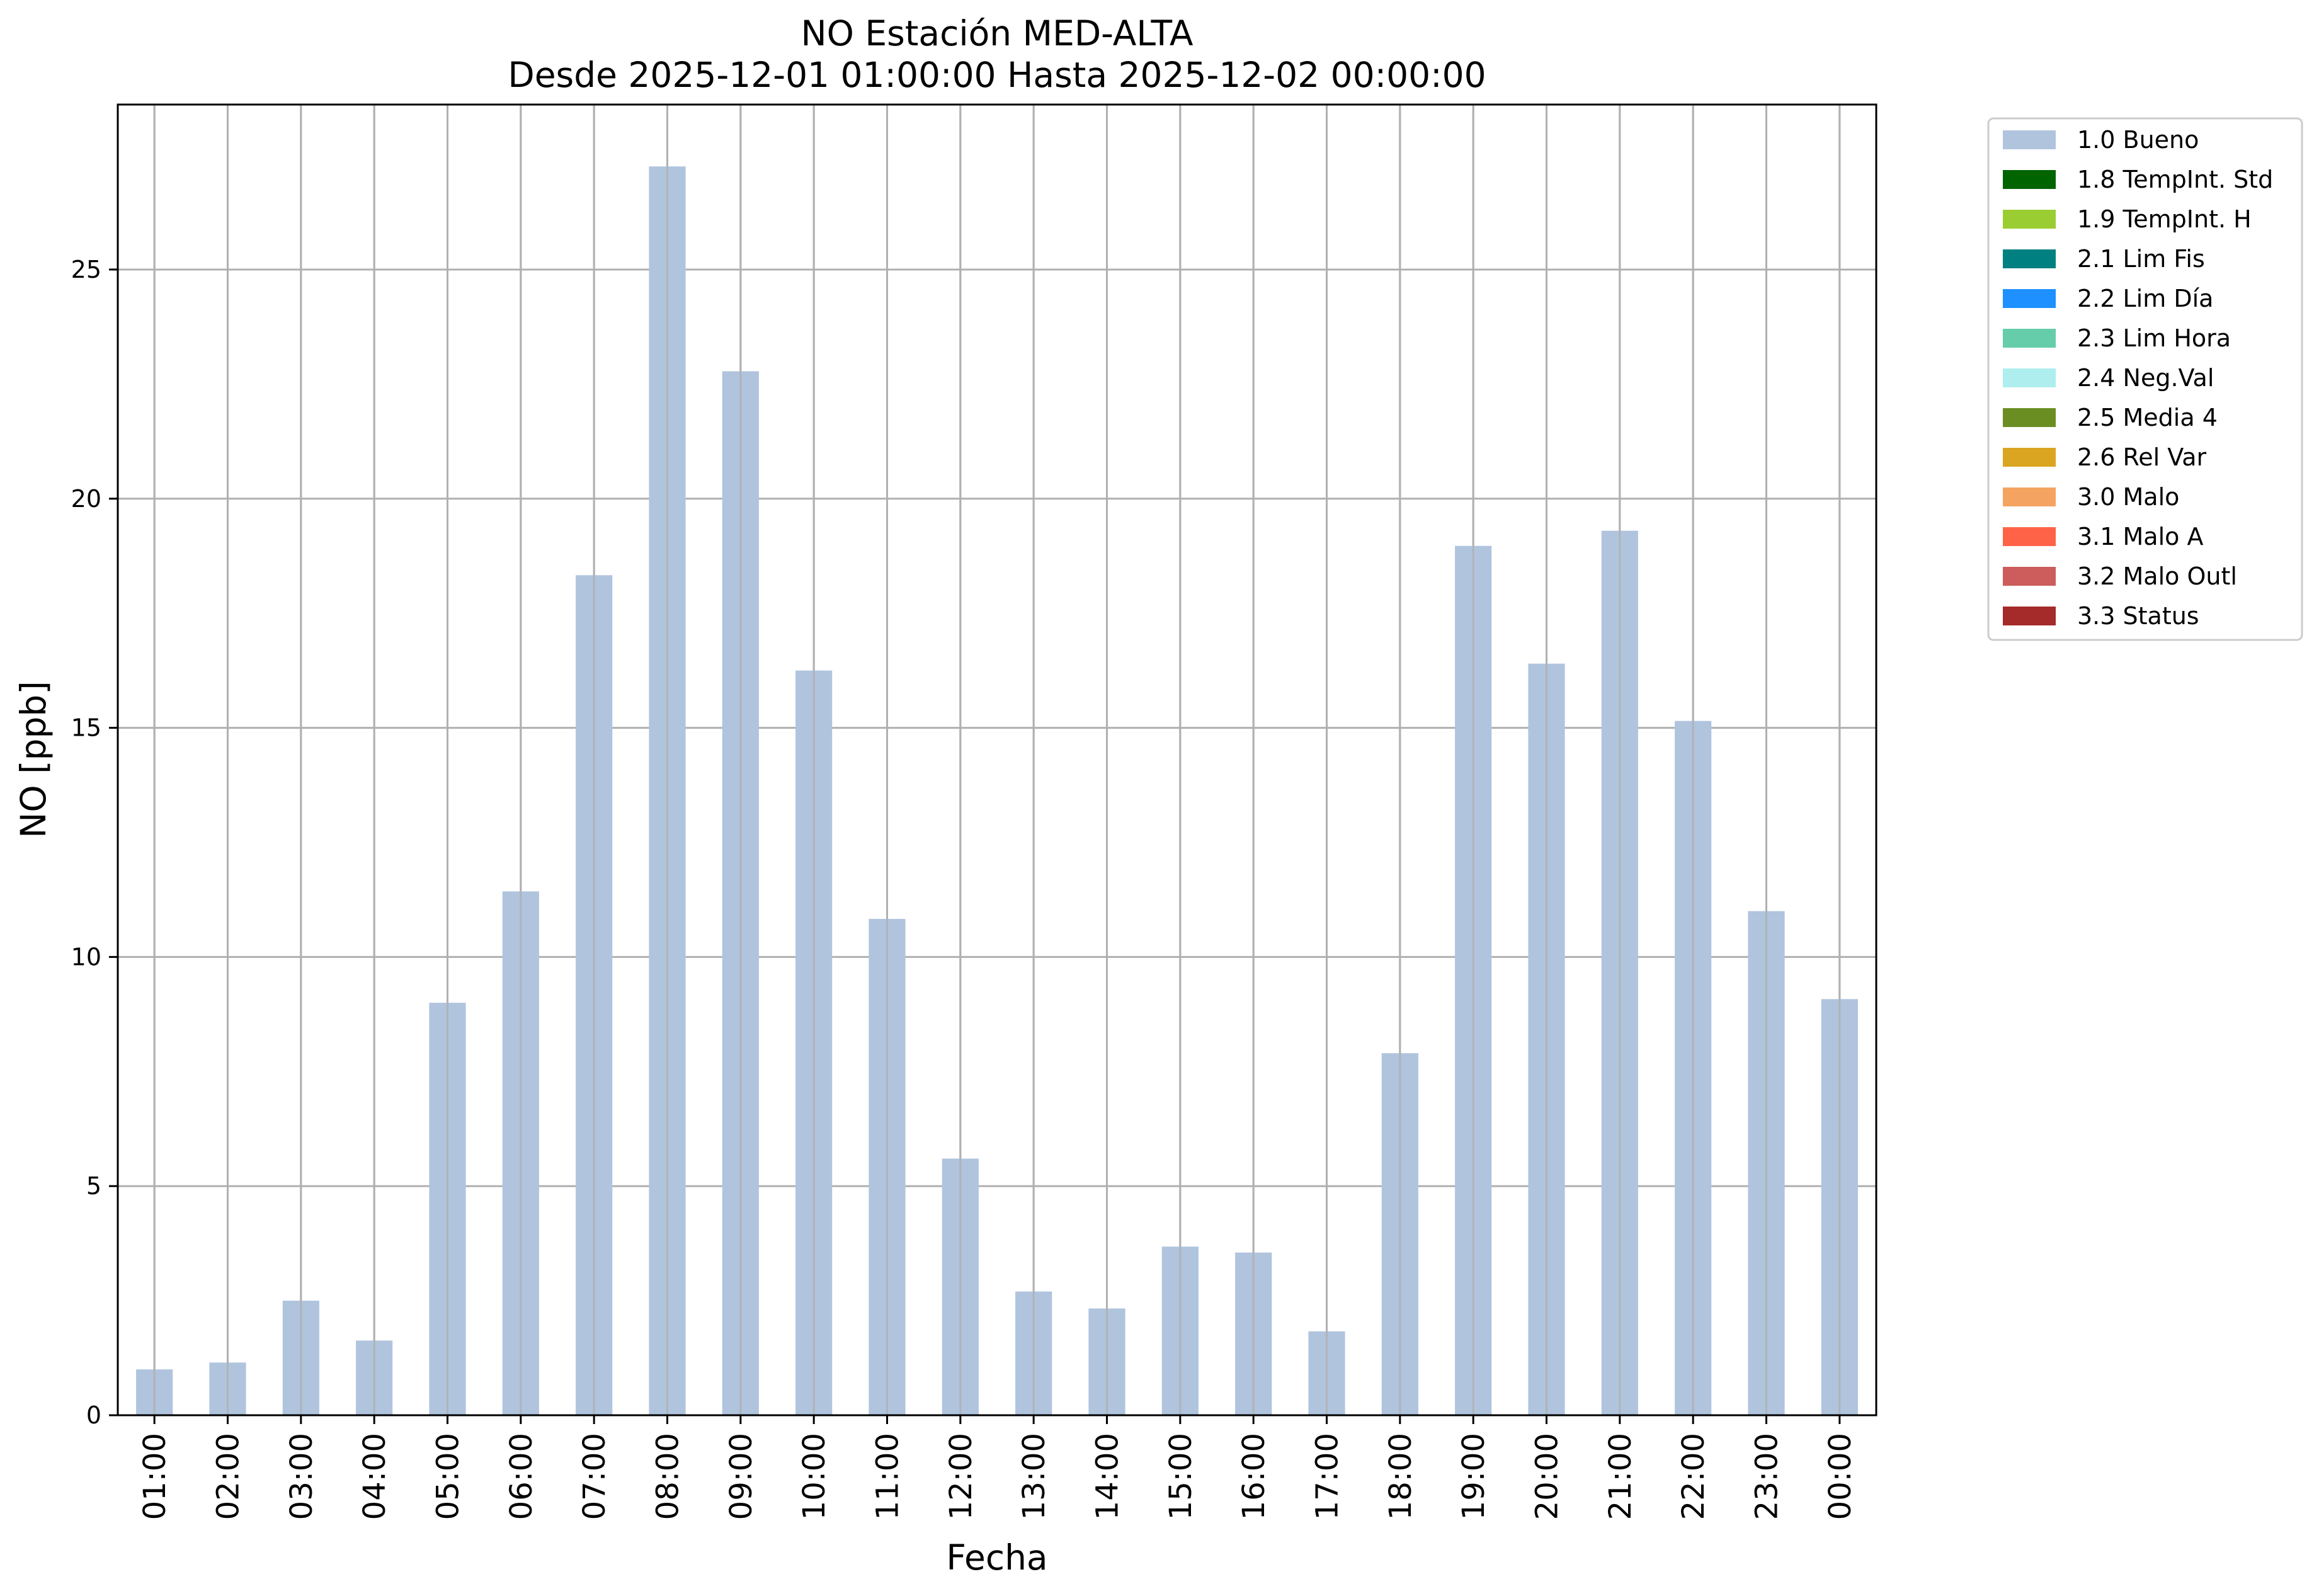 The image size is (2319, 1596). I want to click on x-tick-label: 19:00, so click(1473, 1476).